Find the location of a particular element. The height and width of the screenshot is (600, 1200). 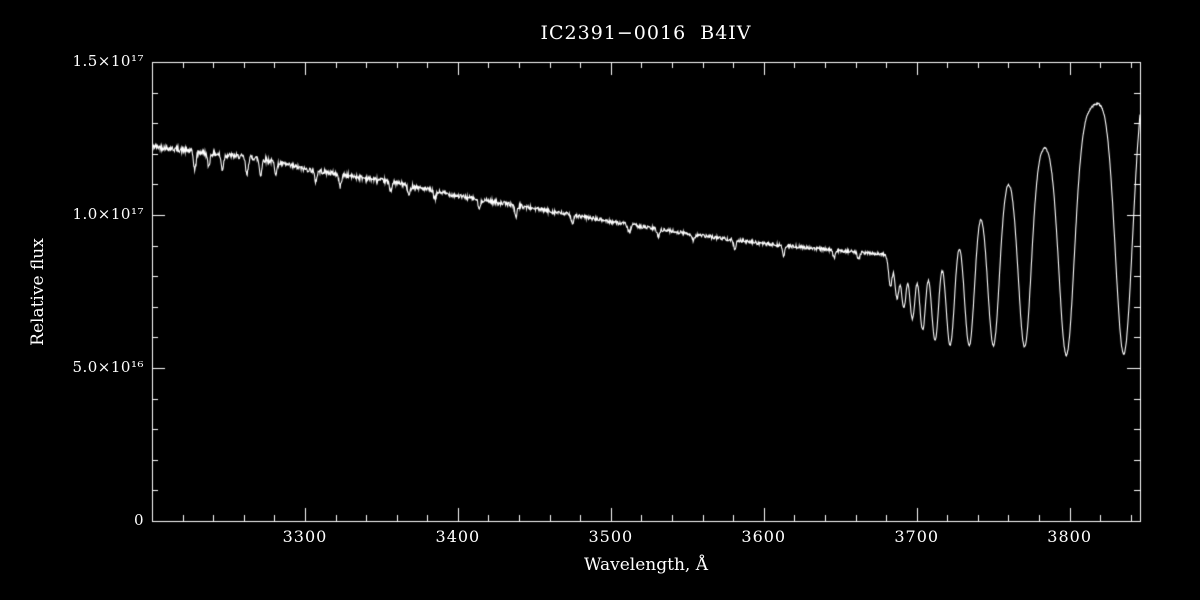

x-tick-label: 3400 is located at coordinates (458, 536).